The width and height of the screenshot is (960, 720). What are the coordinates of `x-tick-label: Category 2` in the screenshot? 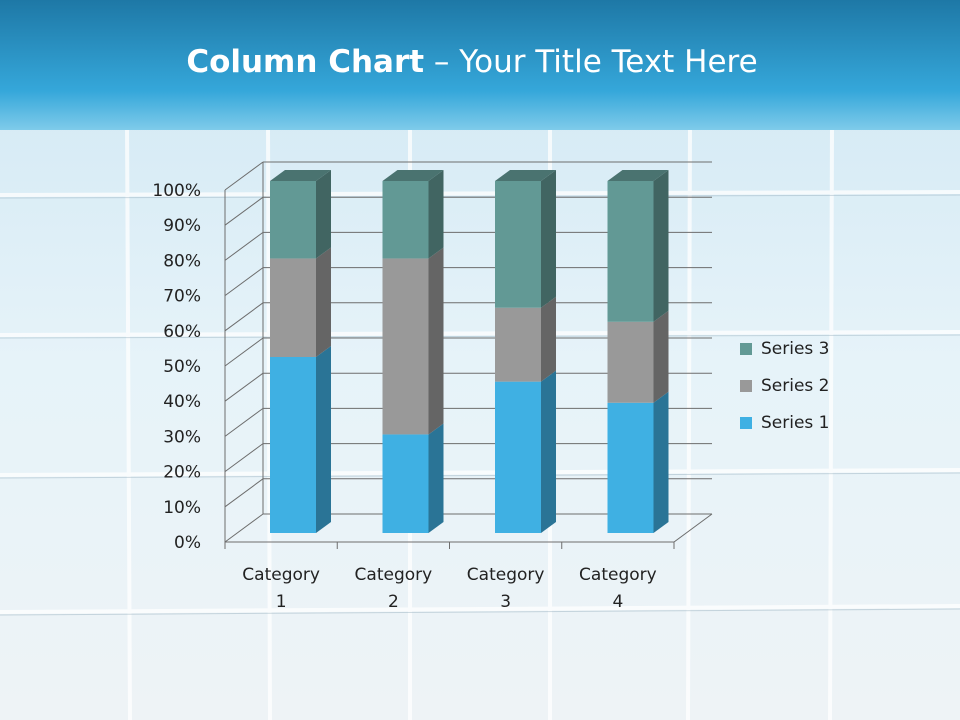 It's located at (394, 588).